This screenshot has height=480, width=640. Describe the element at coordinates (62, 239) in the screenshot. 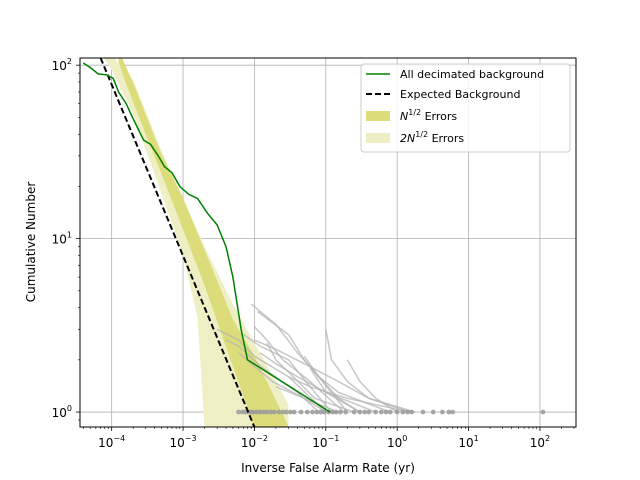

I see `y-tick-label: 10¹` at that location.